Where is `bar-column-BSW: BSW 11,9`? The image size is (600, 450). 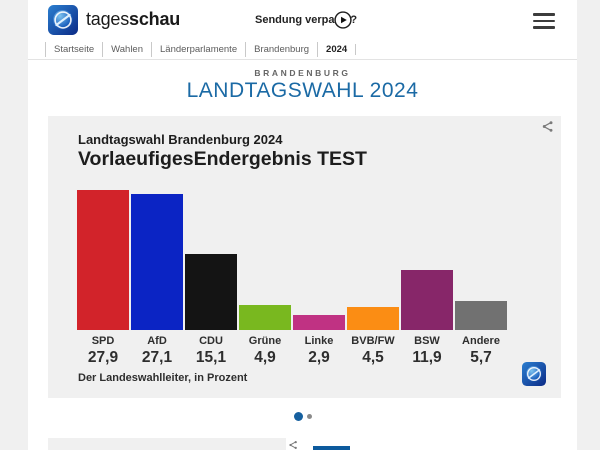 bar-column-BSW: BSW 11,9 is located at coordinates (427, 278).